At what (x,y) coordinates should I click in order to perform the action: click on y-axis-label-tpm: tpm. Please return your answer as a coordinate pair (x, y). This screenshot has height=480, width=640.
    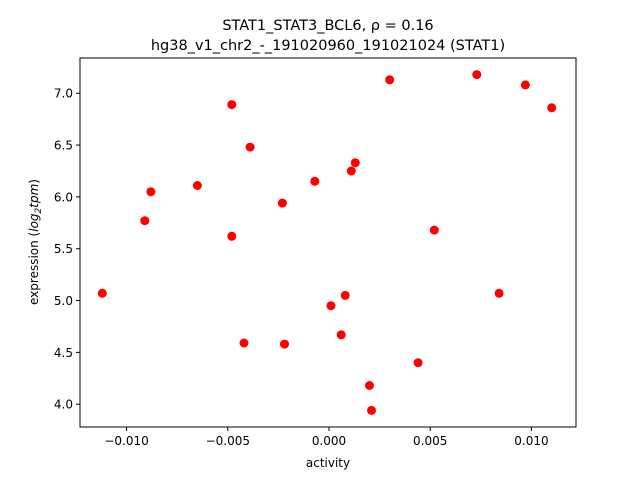
    Looking at the image, I should click on (34, 196).